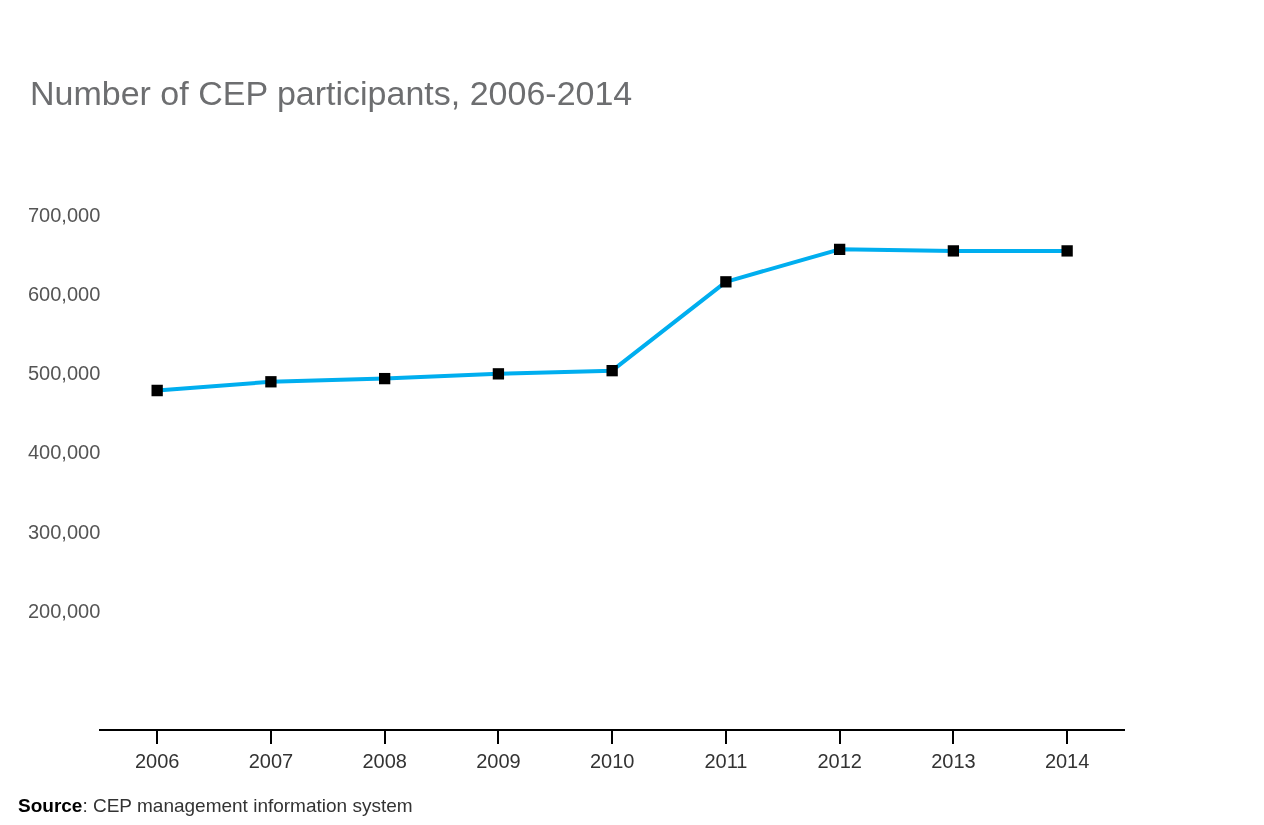  I want to click on x-tick-label: 2010, so click(612, 760).